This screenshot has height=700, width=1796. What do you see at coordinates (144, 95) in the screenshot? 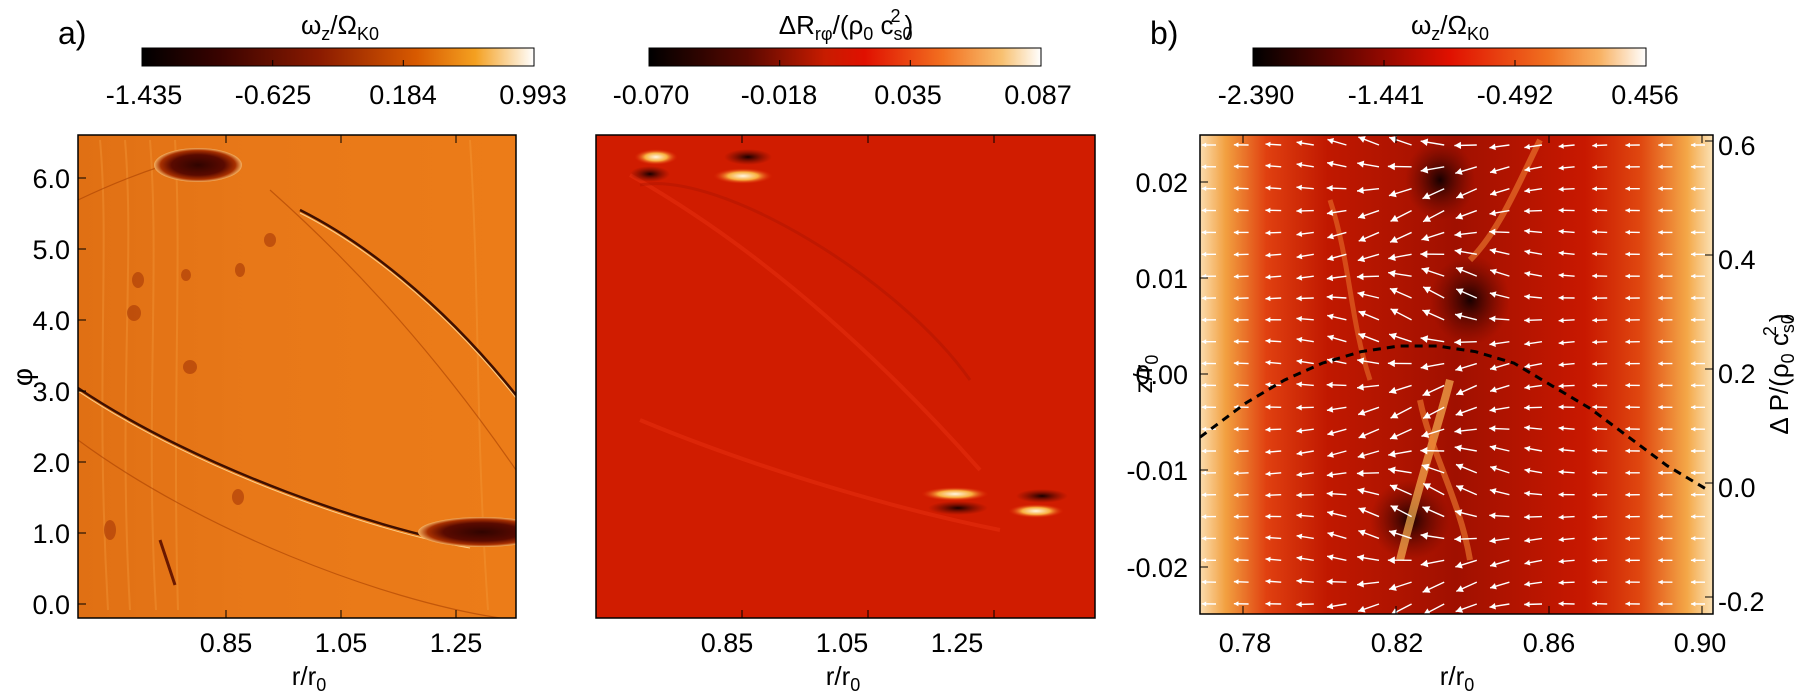
I see `colorbar-a1-tick: -1.435` at bounding box center [144, 95].